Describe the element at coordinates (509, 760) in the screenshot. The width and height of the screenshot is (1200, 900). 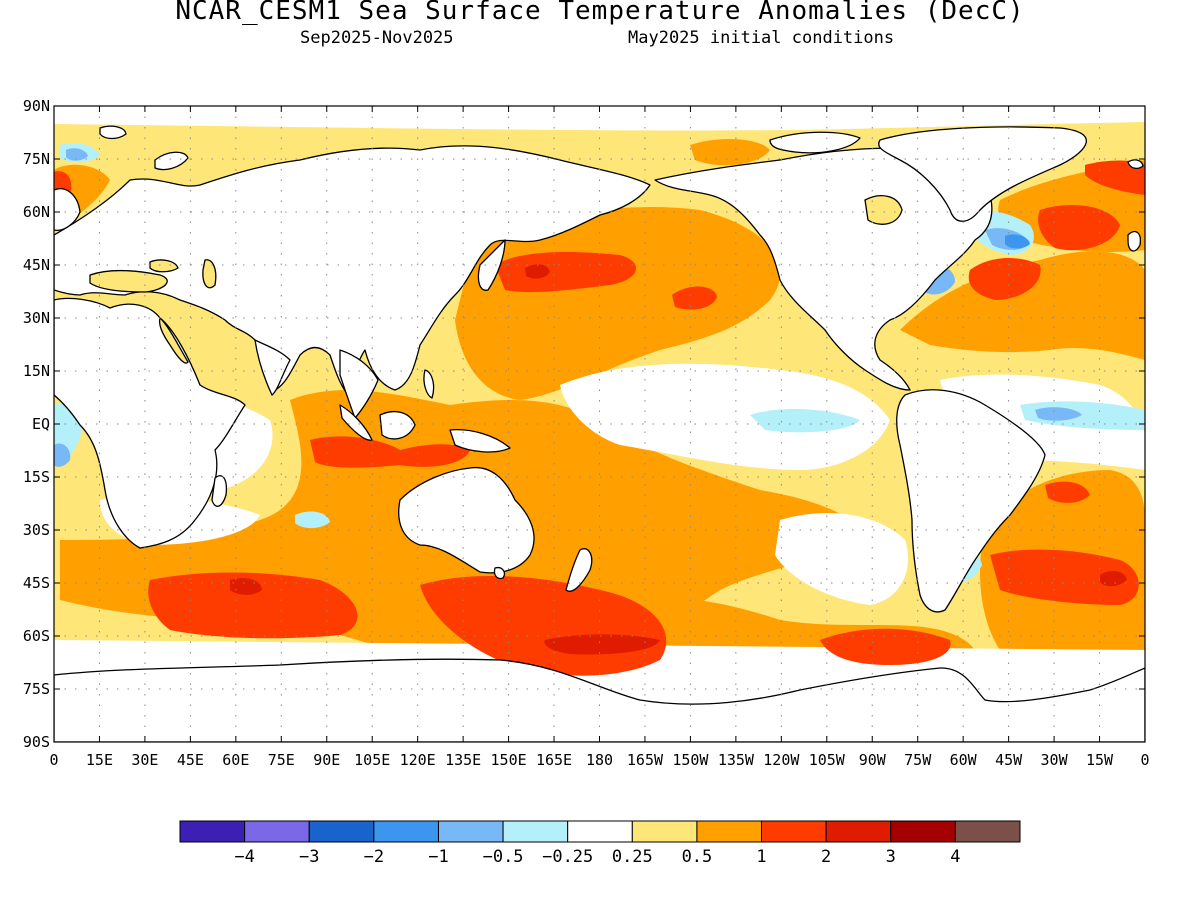
I see `lon-label: 150E` at that location.